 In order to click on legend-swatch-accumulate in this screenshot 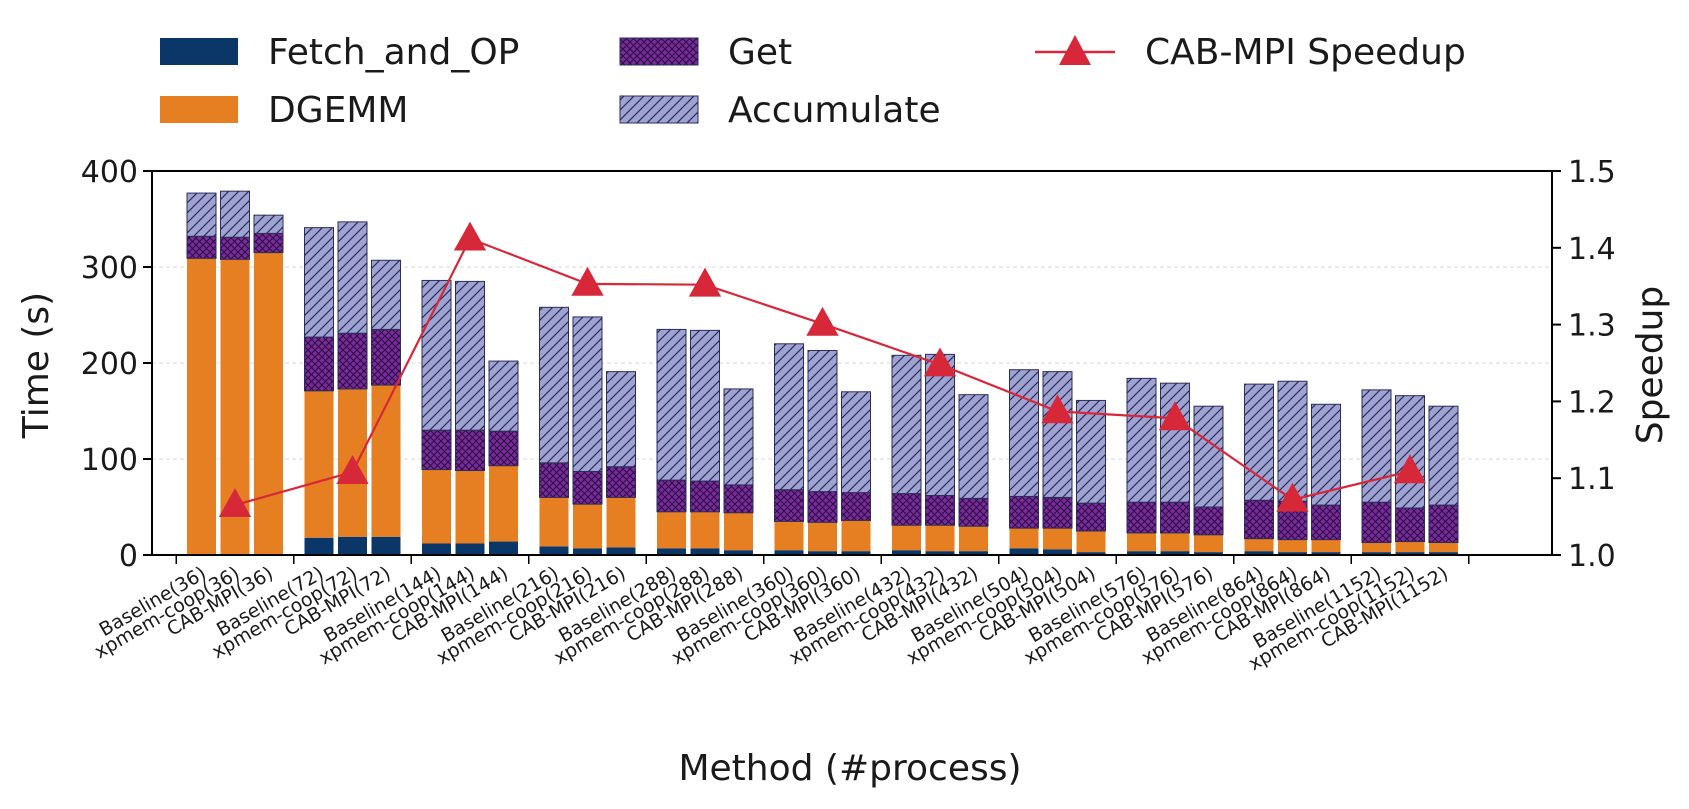, I will do `click(659, 109)`.